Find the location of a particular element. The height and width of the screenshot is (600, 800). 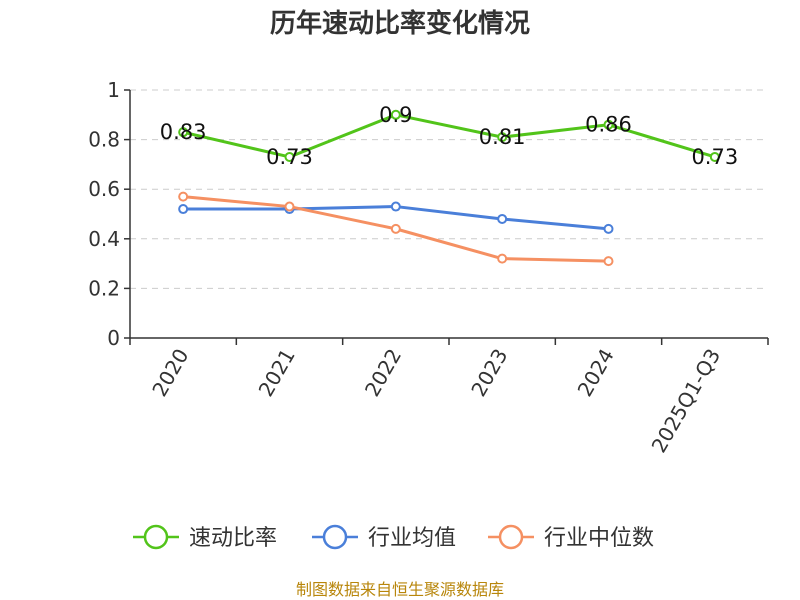

chart-title: 历年速动比率变化情况 is located at coordinates (400, 23).